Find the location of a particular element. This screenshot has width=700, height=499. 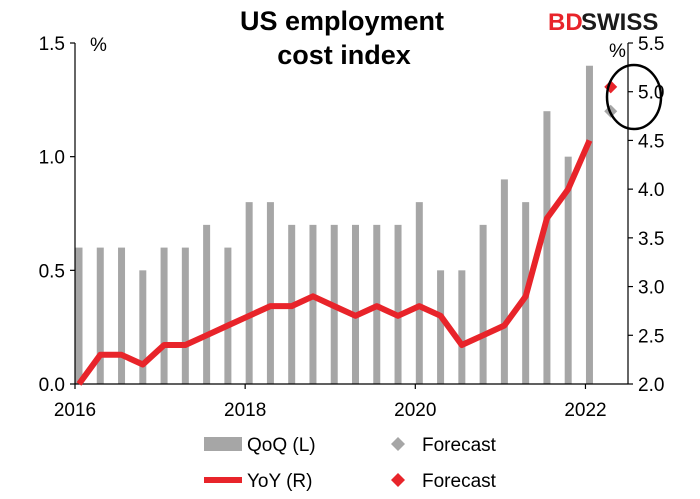

right-tick-label: 3.0 is located at coordinates (651, 288).